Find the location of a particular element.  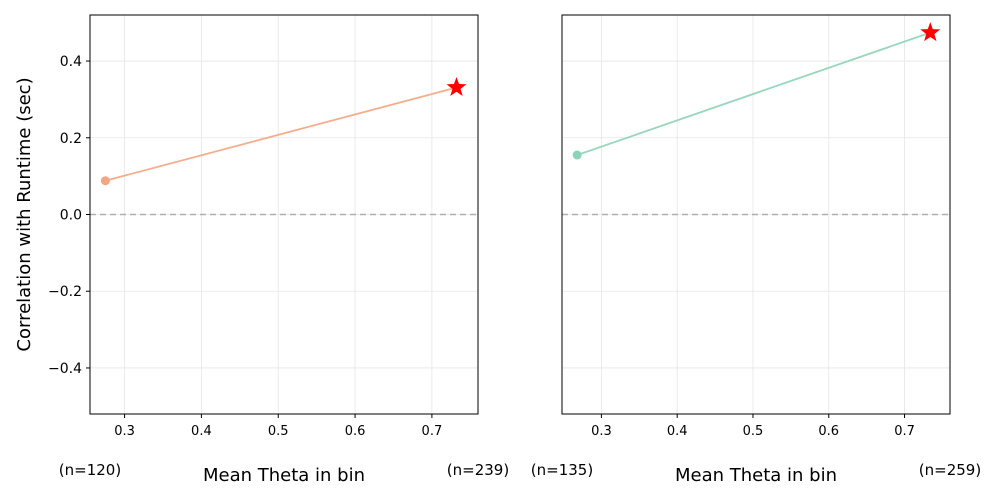

y-tick-label: −0.4 is located at coordinates (65, 369).